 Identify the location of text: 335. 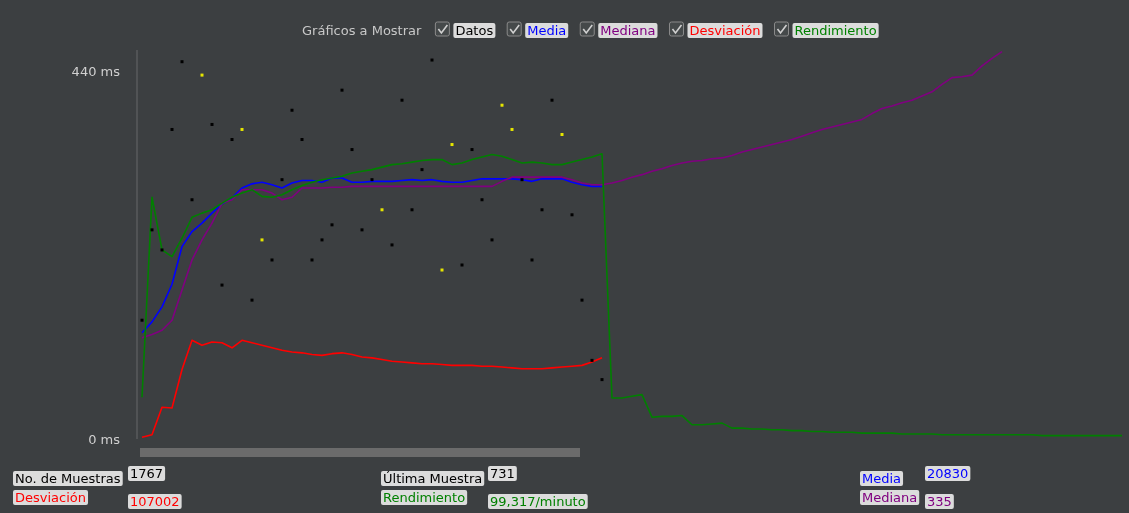
(939, 501).